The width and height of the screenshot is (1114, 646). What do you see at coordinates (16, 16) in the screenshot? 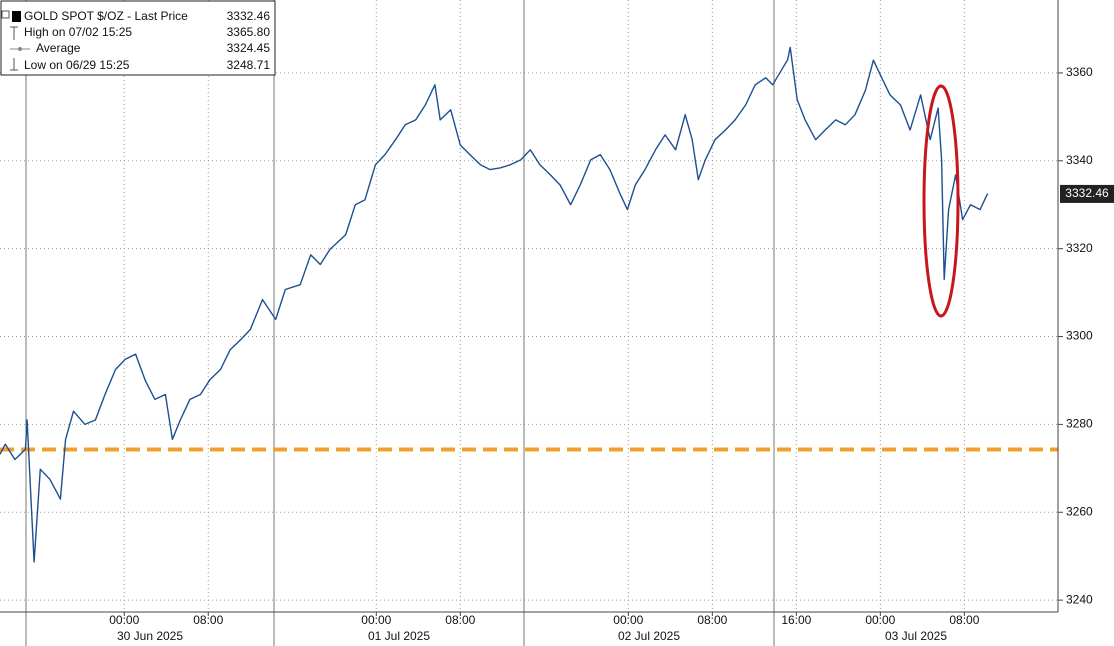
I see `legend-swatch` at bounding box center [16, 16].